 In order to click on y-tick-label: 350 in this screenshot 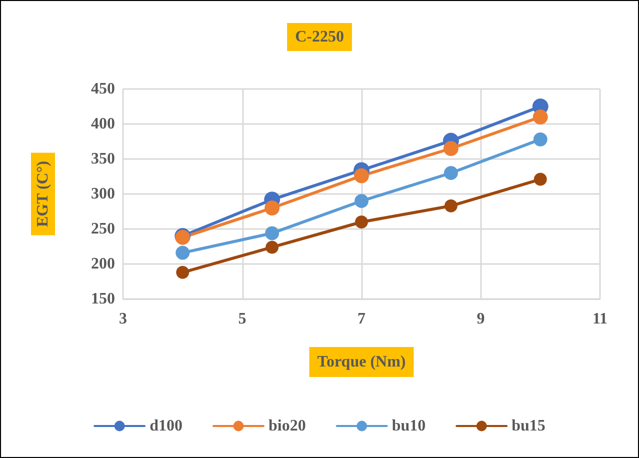, I will do `click(103, 159)`.